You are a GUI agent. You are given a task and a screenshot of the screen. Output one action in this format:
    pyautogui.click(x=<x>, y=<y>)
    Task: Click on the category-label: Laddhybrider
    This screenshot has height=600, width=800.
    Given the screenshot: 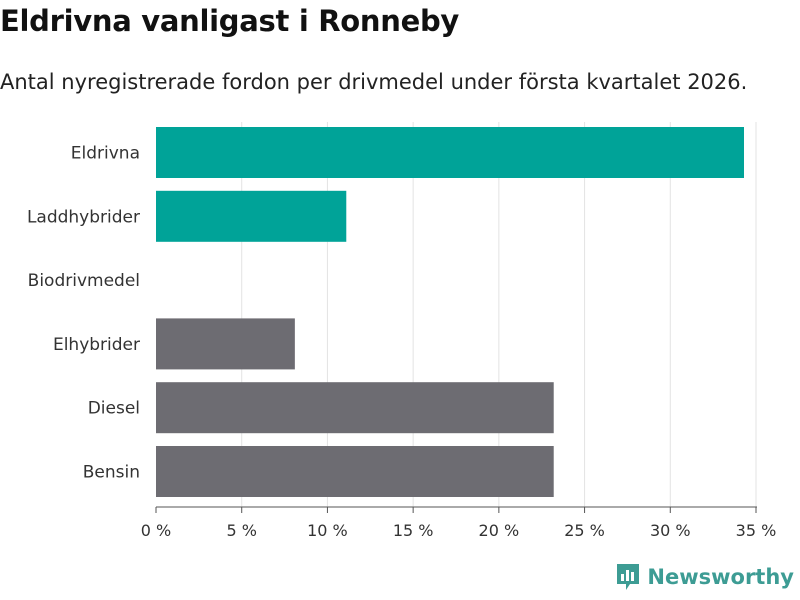 What is the action you would take?
    pyautogui.click(x=83, y=217)
    